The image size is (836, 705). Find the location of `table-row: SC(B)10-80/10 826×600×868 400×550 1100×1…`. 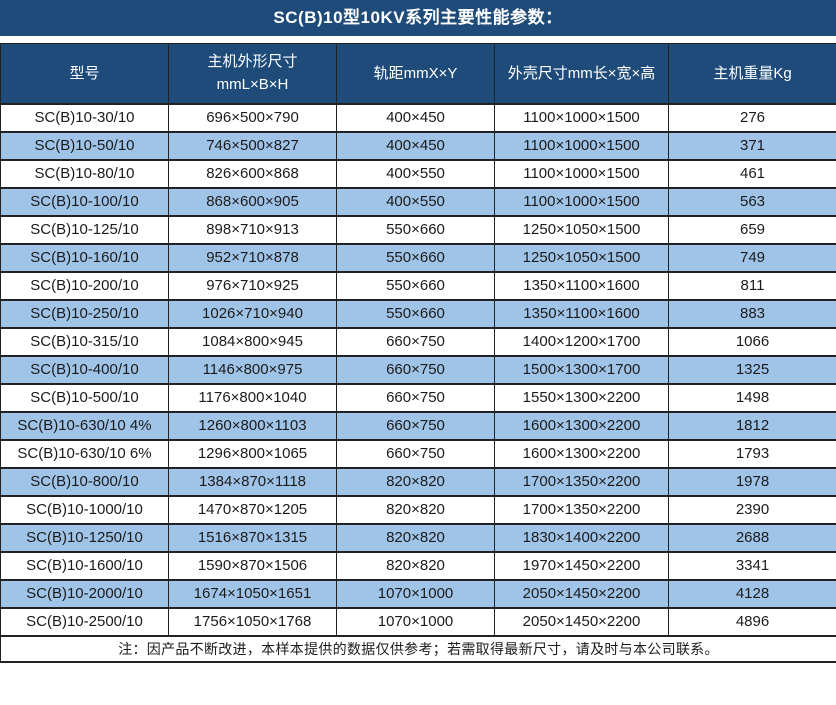

table-row: SC(B)10-80/10 826×600×868 400×550 1100×1… is located at coordinates (418, 173).